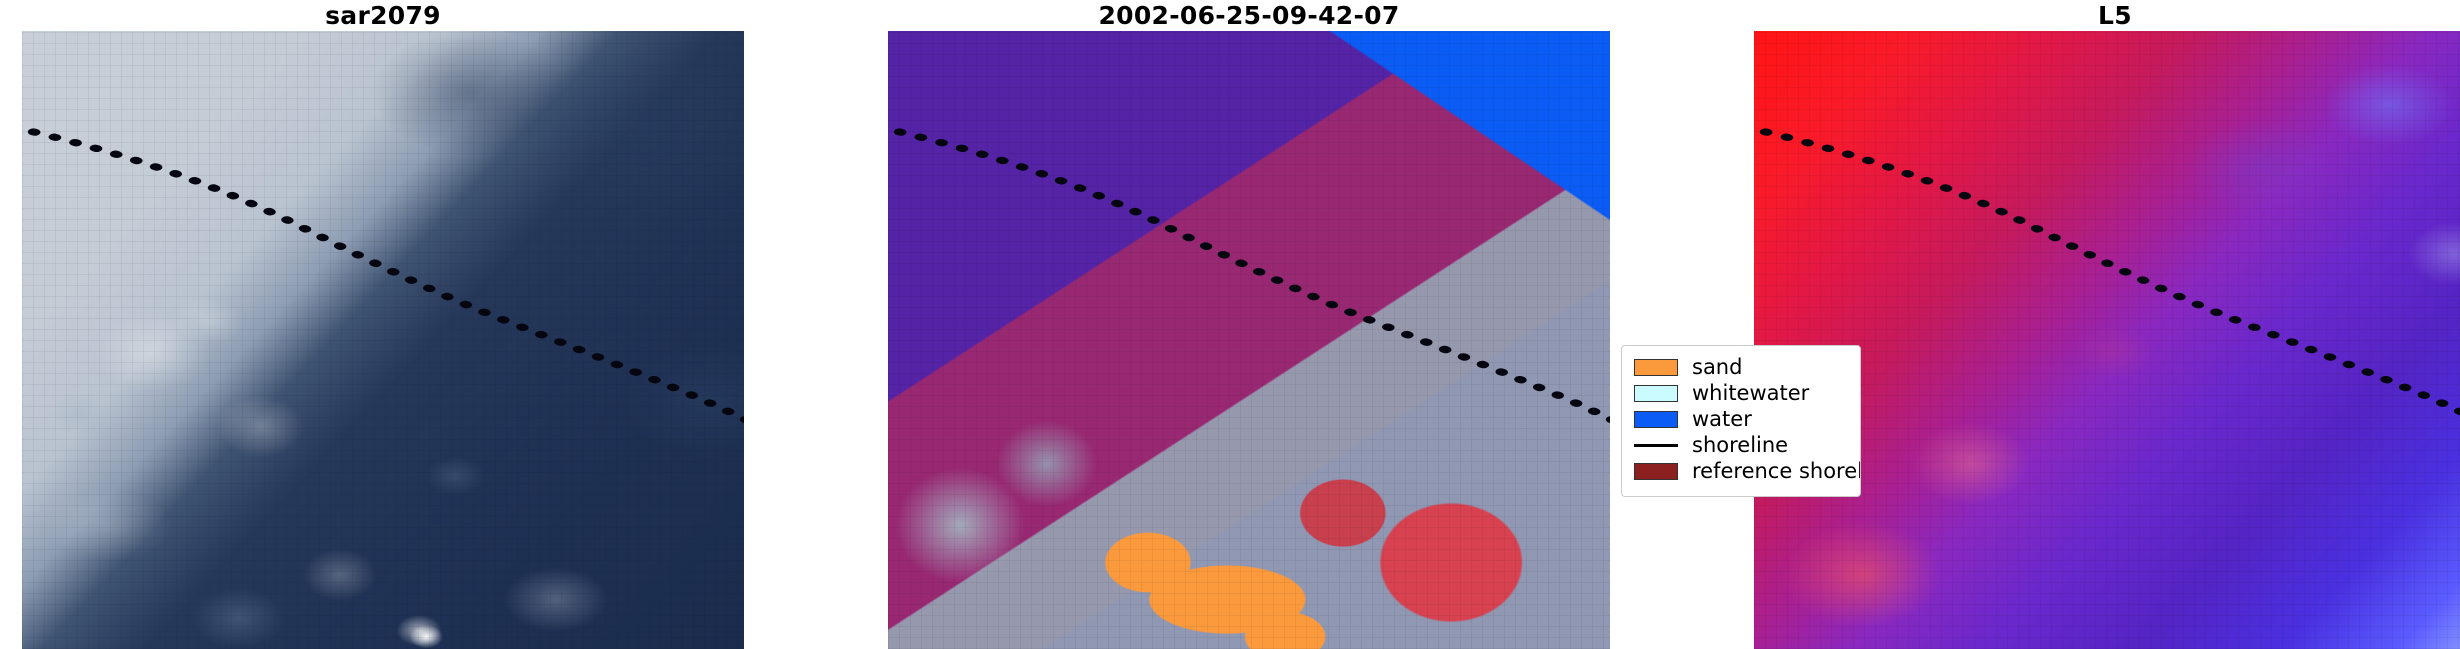  What do you see at coordinates (383, 15) in the screenshot?
I see `panel-title-sar: sar2079` at bounding box center [383, 15].